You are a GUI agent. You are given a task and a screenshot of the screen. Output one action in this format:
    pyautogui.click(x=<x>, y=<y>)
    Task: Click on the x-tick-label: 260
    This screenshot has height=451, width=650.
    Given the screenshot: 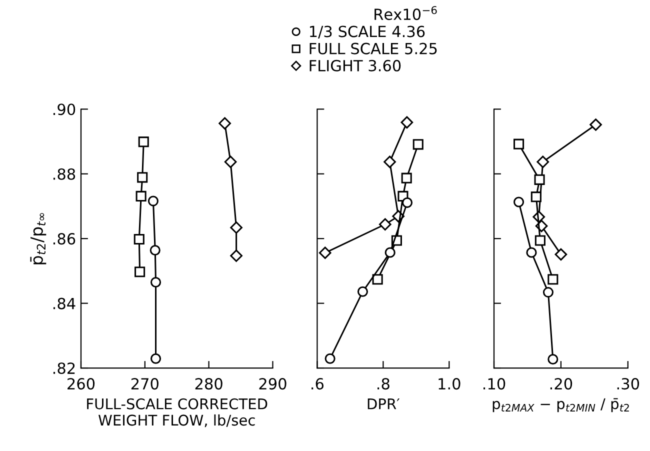 What is the action you would take?
    pyautogui.click(x=81, y=384)
    